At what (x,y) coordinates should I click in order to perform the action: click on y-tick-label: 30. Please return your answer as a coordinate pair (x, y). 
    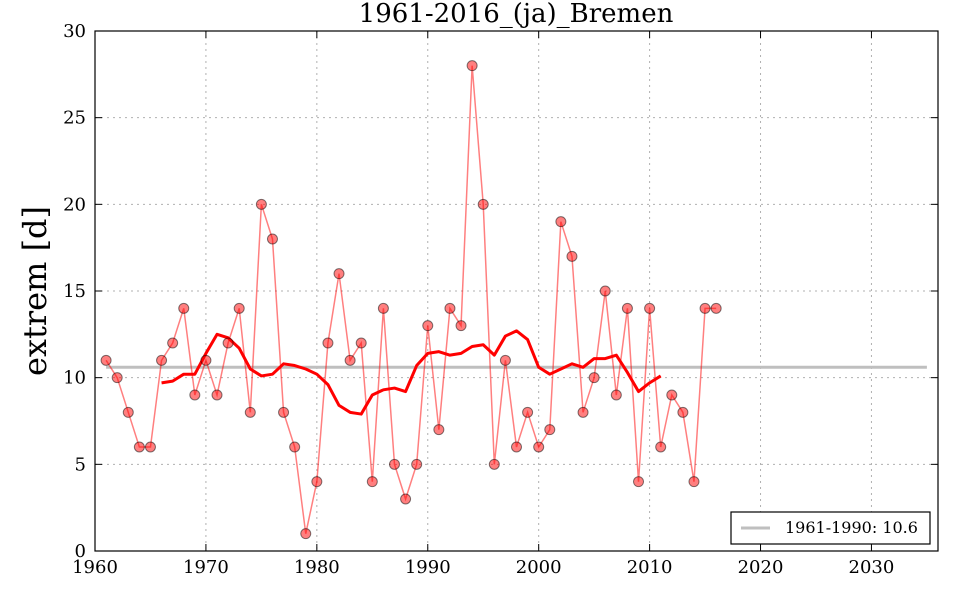
    Looking at the image, I should click on (74, 31).